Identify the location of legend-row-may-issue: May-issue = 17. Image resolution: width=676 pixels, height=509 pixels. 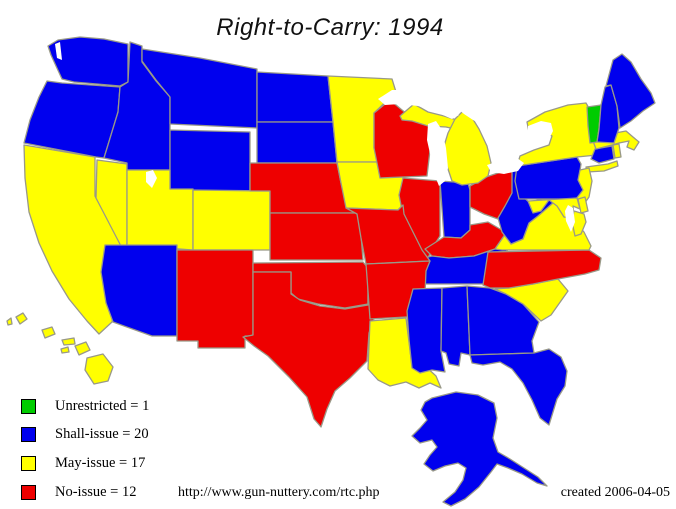
(83, 463).